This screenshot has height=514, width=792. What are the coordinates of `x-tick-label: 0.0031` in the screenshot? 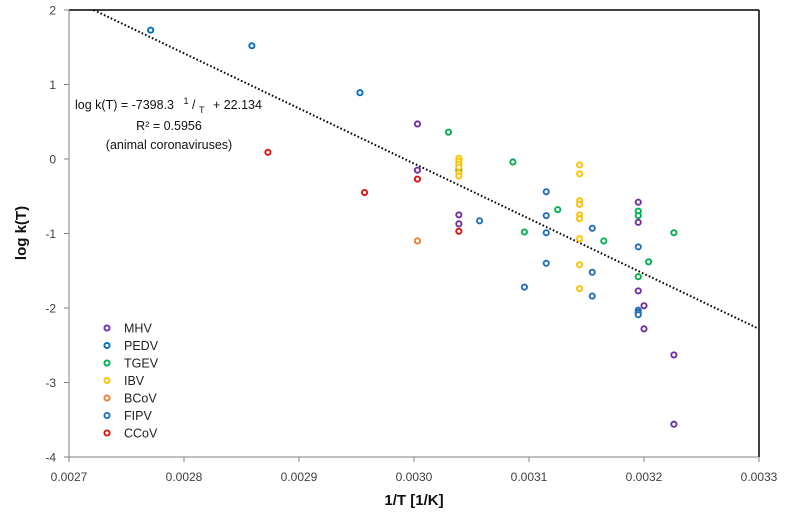 It's located at (529, 477).